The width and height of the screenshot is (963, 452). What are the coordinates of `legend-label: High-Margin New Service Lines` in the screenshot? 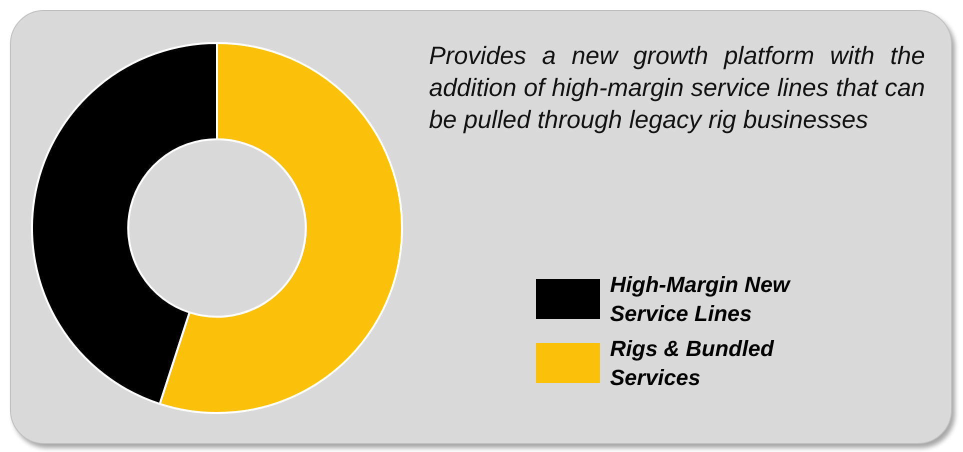 It's located at (701, 299).